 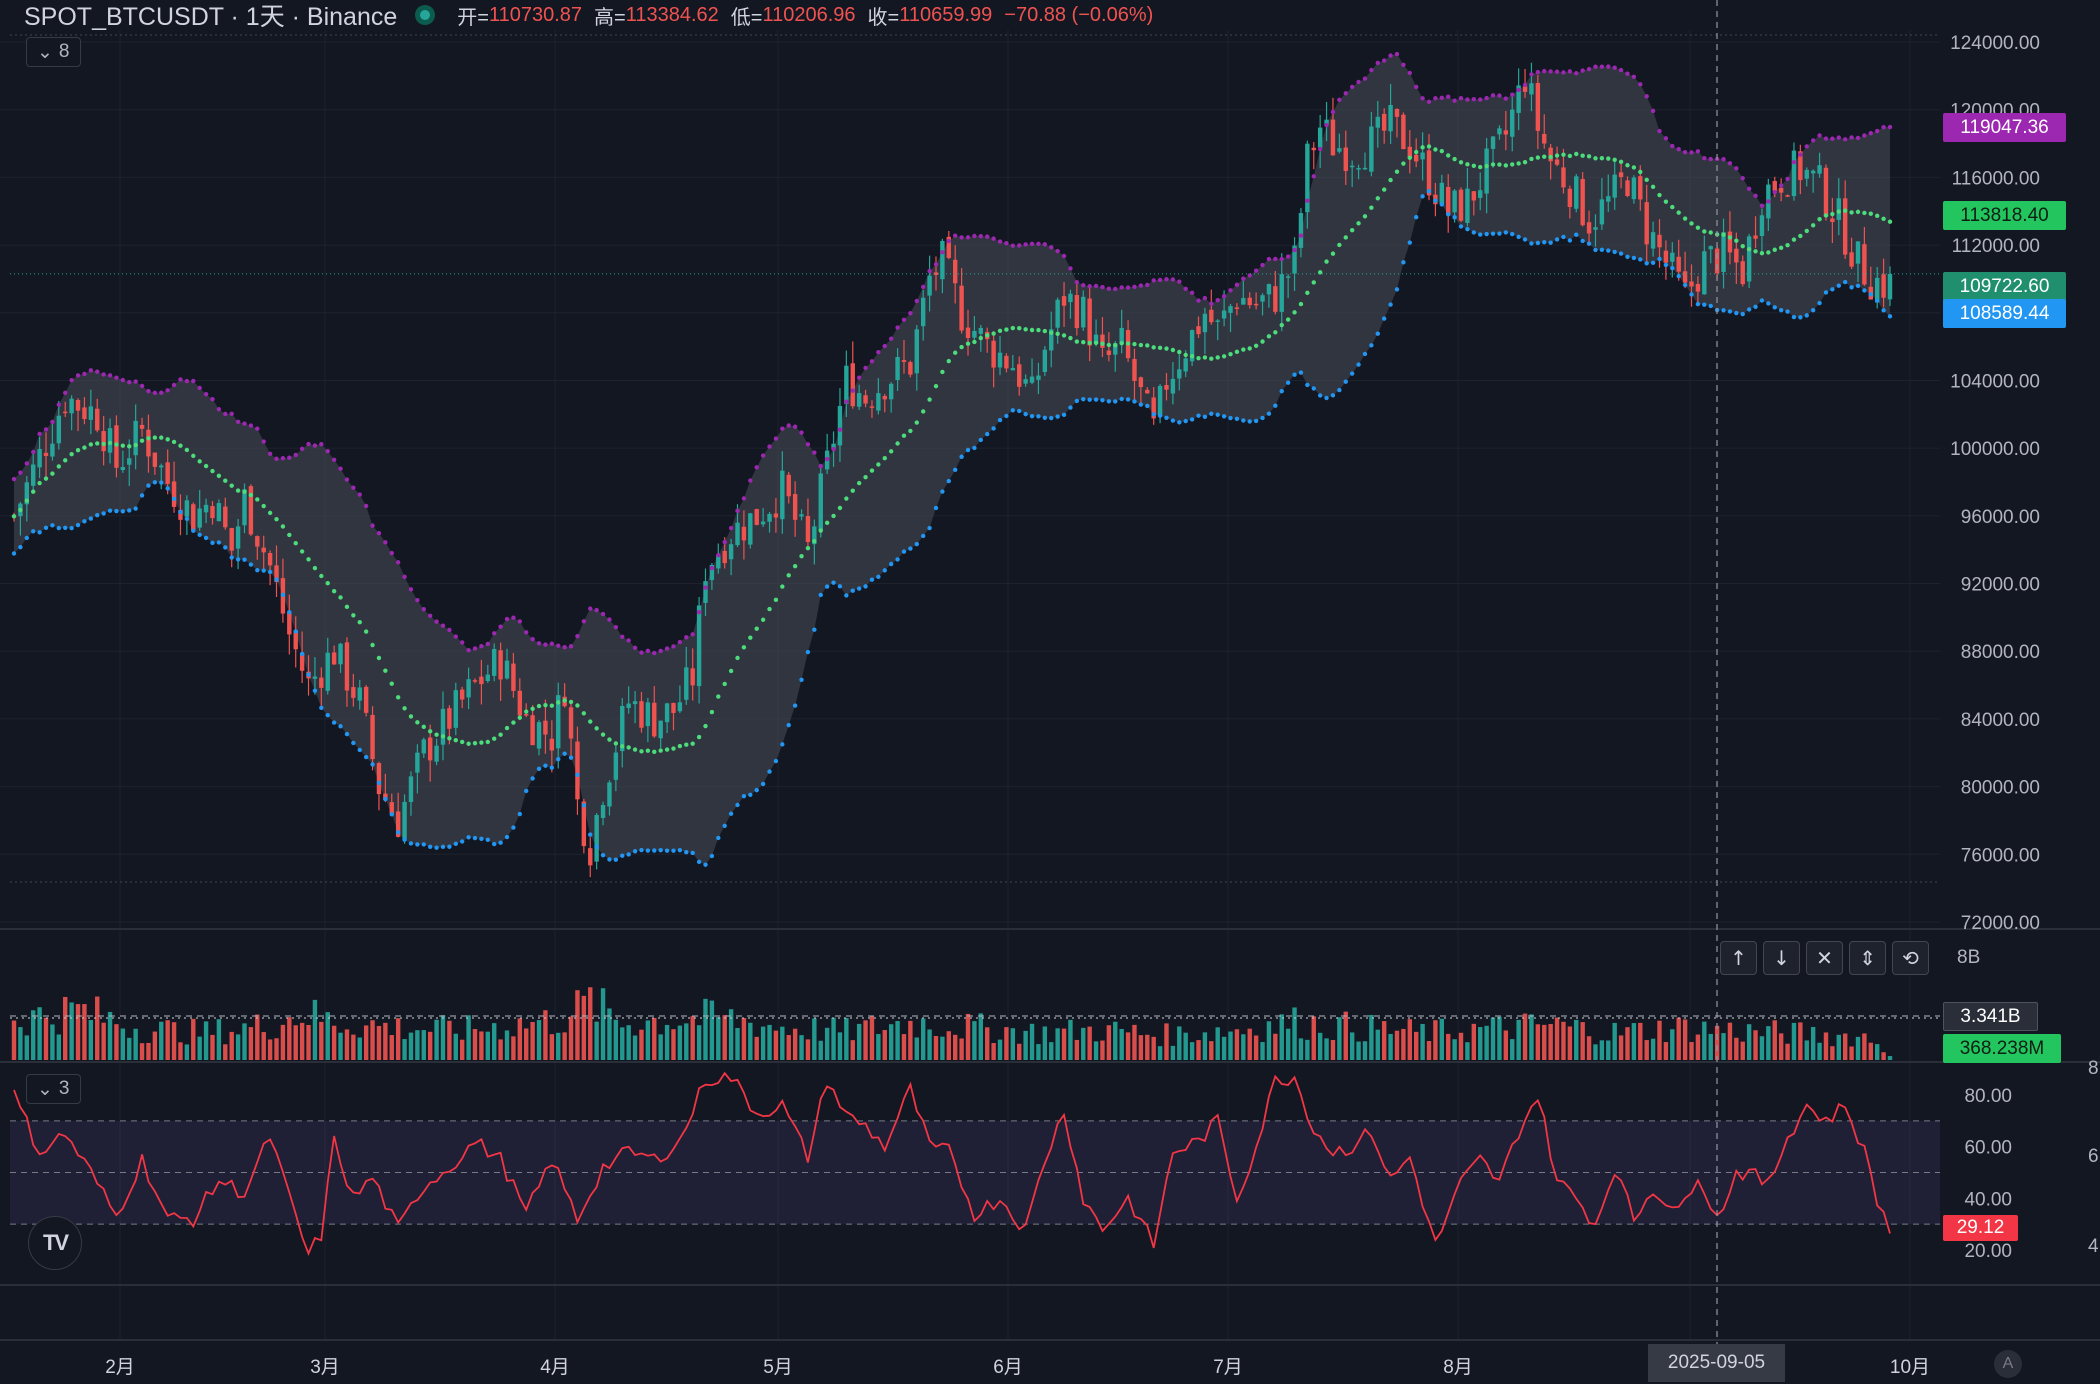 What do you see at coordinates (55, 1243) in the screenshot?
I see `tradingview-logo: TV` at bounding box center [55, 1243].